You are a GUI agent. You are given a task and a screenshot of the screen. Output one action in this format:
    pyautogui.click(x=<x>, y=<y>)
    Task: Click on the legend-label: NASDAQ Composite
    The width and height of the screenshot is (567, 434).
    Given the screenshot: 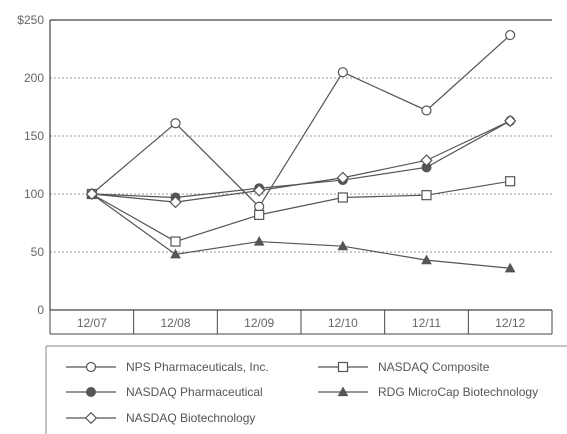 What is the action you would take?
    pyautogui.click(x=434, y=367)
    